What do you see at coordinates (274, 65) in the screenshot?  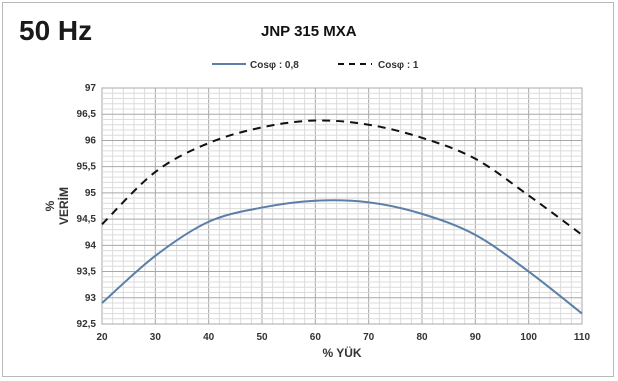 I see `legend-label-cos08: Cosφ : 0,8` at bounding box center [274, 65].